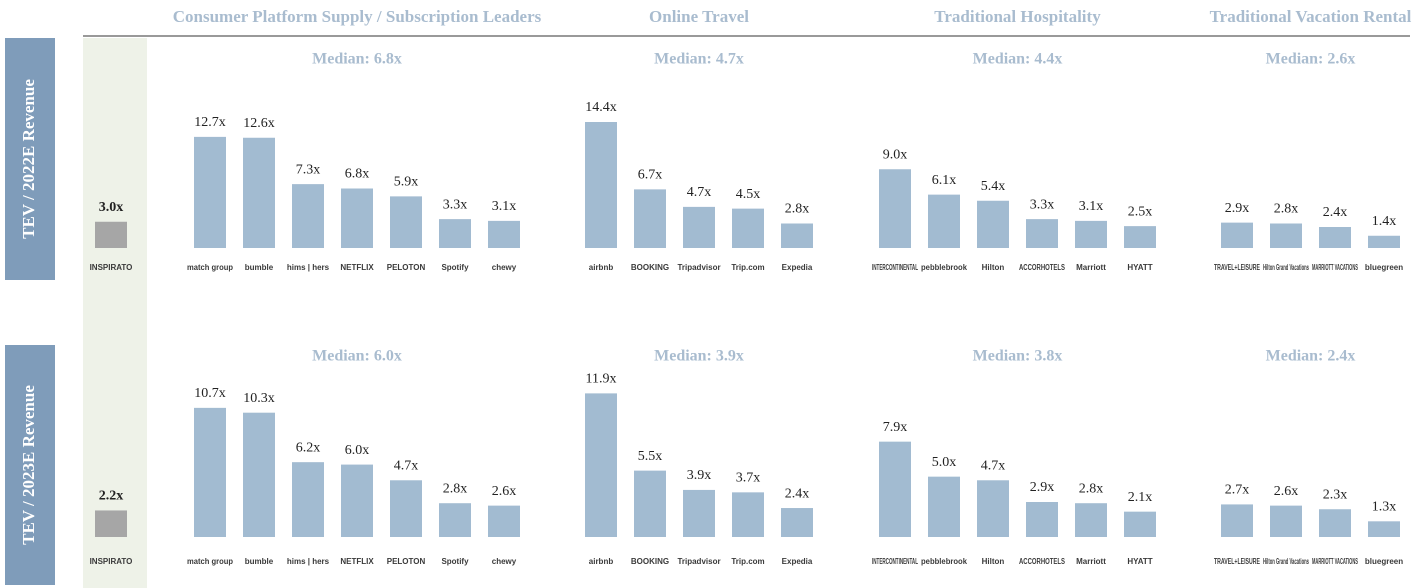 This screenshot has width=1424, height=588. I want to click on category-label: match group, so click(210, 267).